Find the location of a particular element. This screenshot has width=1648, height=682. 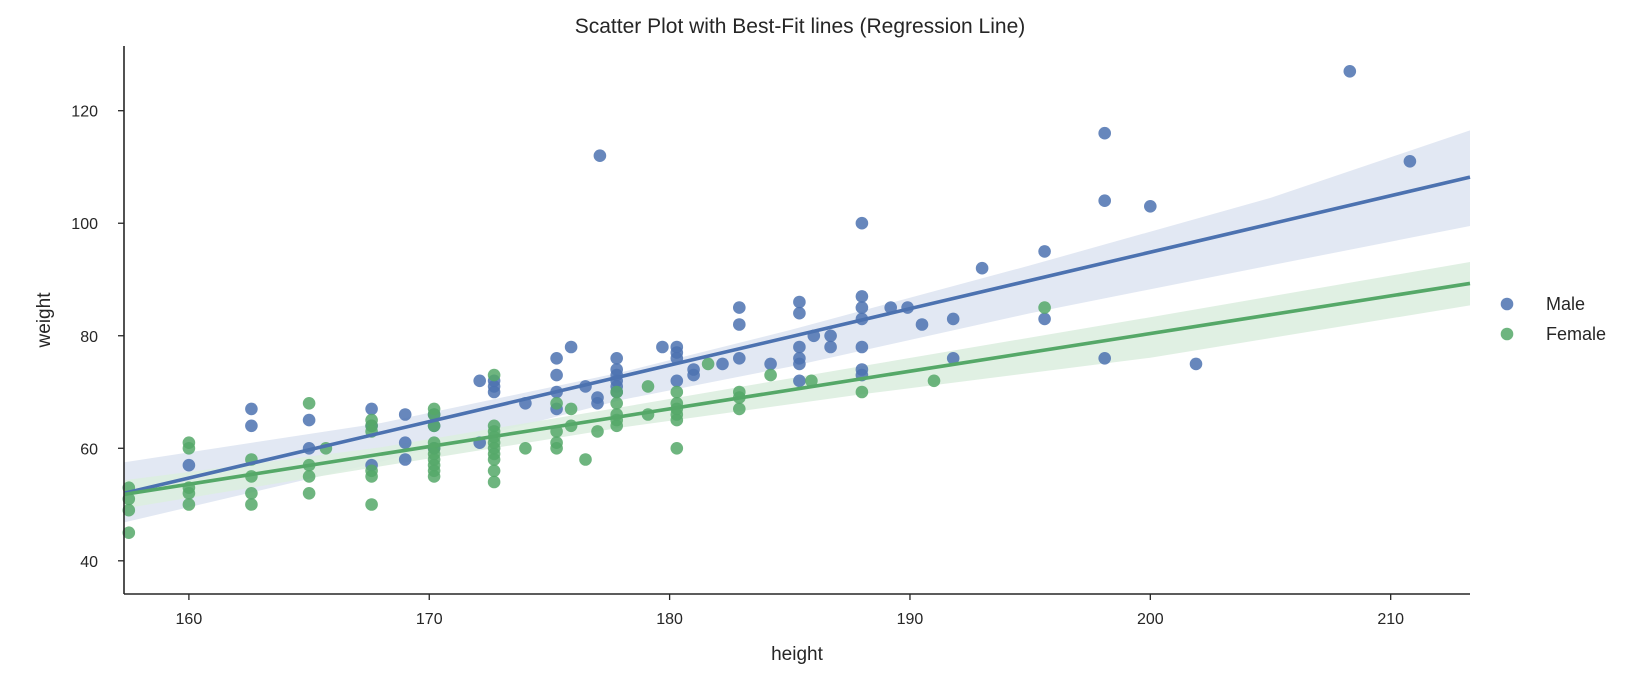

legend-male-label: Male is located at coordinates (1565, 304).